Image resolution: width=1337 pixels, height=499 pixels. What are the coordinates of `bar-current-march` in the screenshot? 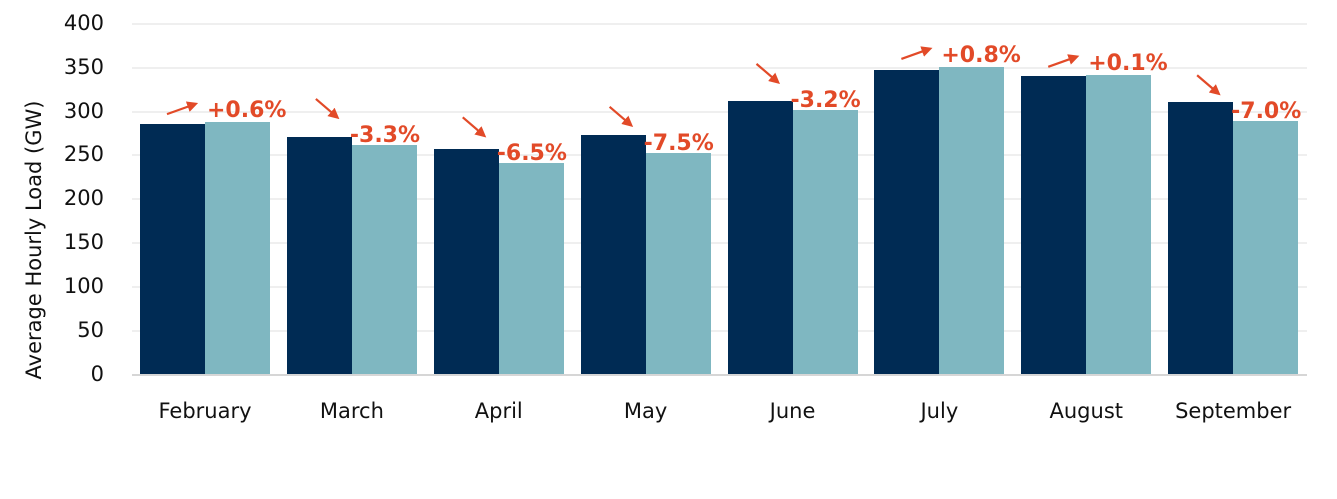 It's located at (384, 259).